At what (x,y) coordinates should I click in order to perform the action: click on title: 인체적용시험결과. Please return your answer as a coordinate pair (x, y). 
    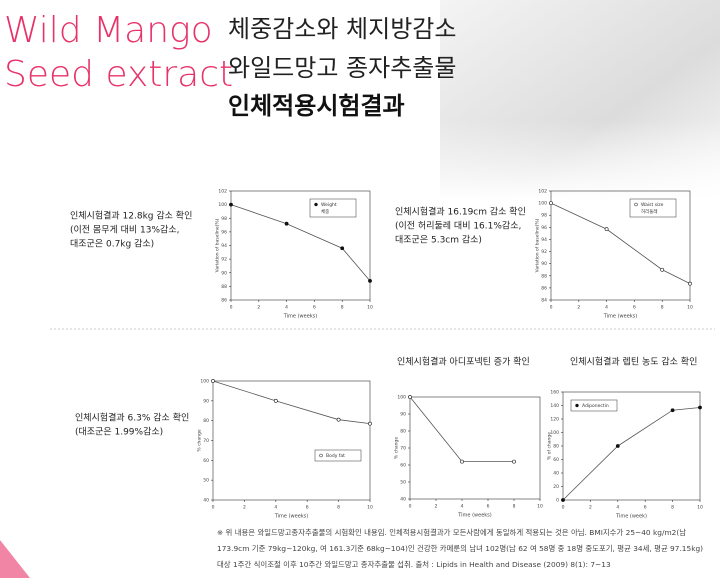
    Looking at the image, I should click on (316, 106).